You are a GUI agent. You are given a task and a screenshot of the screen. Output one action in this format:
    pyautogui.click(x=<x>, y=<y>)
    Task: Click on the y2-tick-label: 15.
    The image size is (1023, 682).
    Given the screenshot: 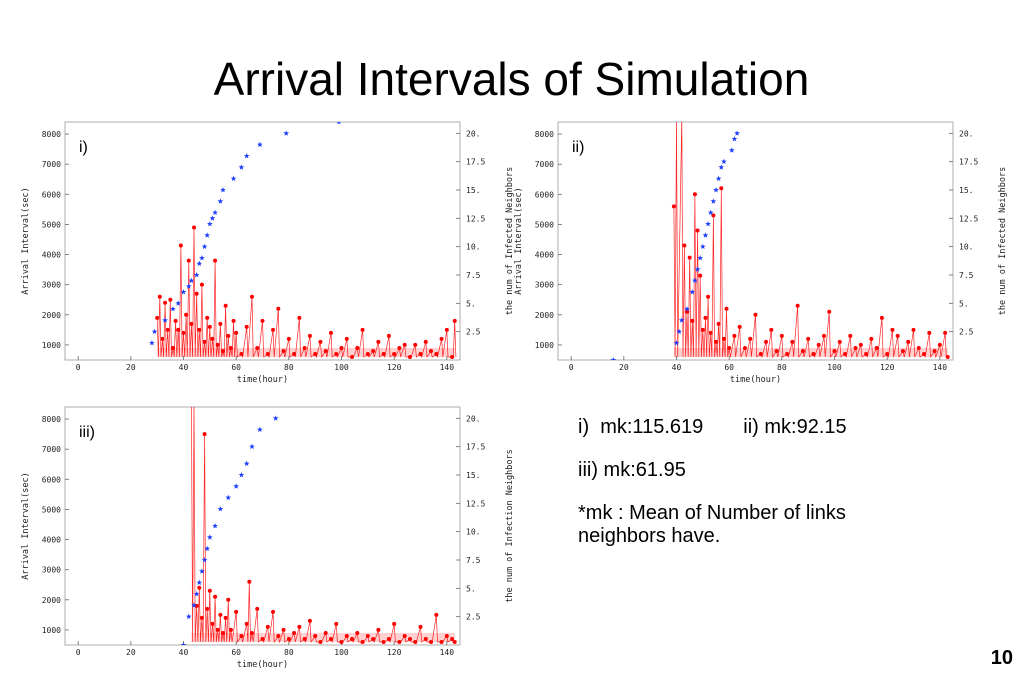 What is the action you would take?
    pyautogui.click(x=473, y=190)
    